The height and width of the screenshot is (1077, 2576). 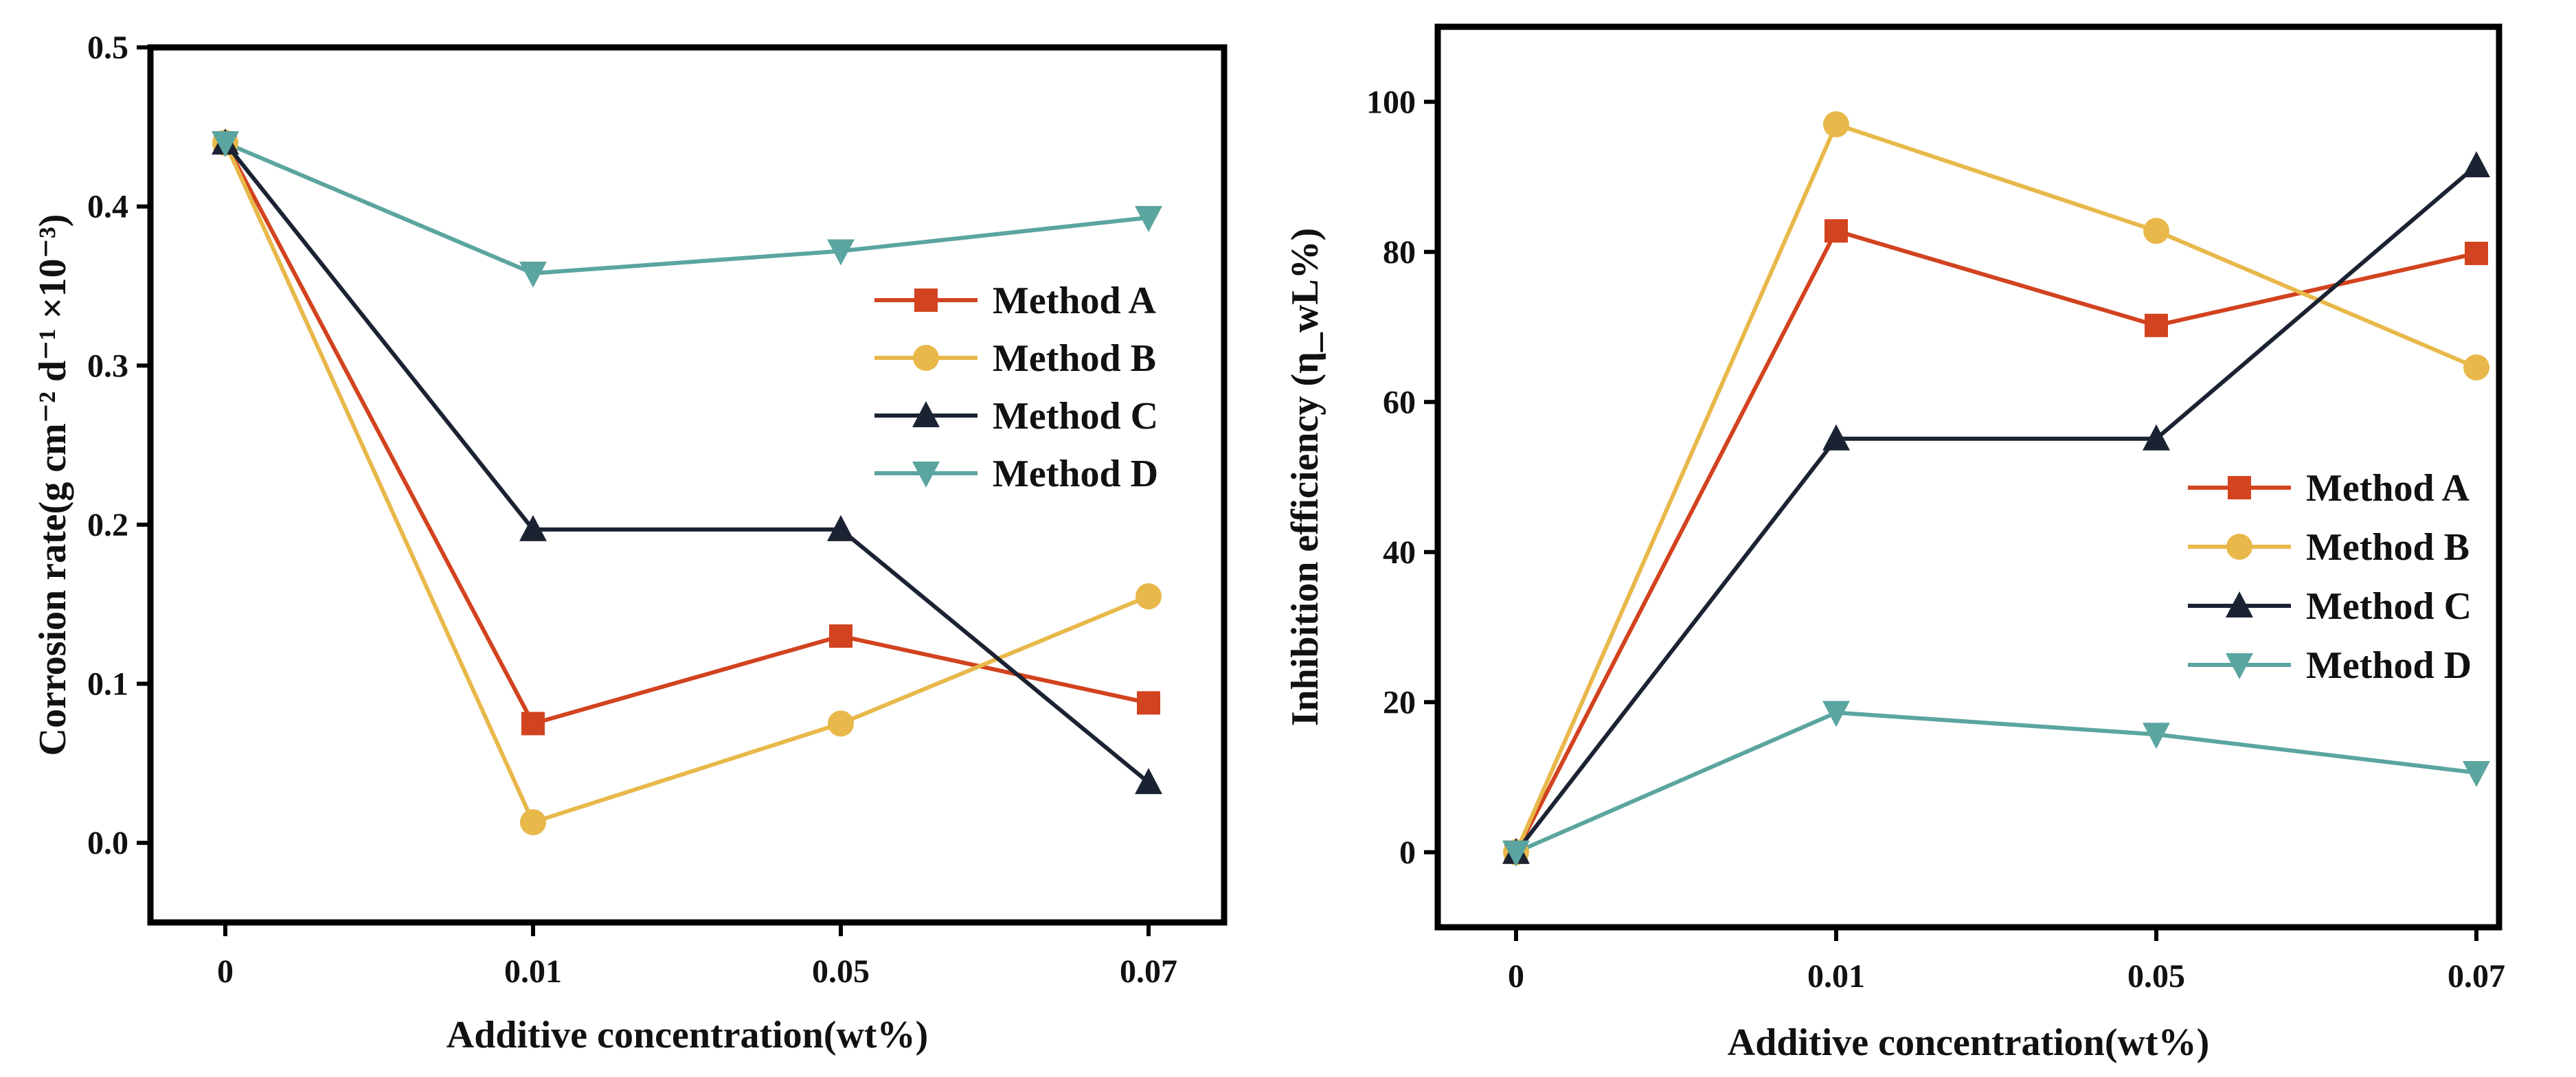 What do you see at coordinates (107, 48) in the screenshot?
I see `y-tick-label: 0.5` at bounding box center [107, 48].